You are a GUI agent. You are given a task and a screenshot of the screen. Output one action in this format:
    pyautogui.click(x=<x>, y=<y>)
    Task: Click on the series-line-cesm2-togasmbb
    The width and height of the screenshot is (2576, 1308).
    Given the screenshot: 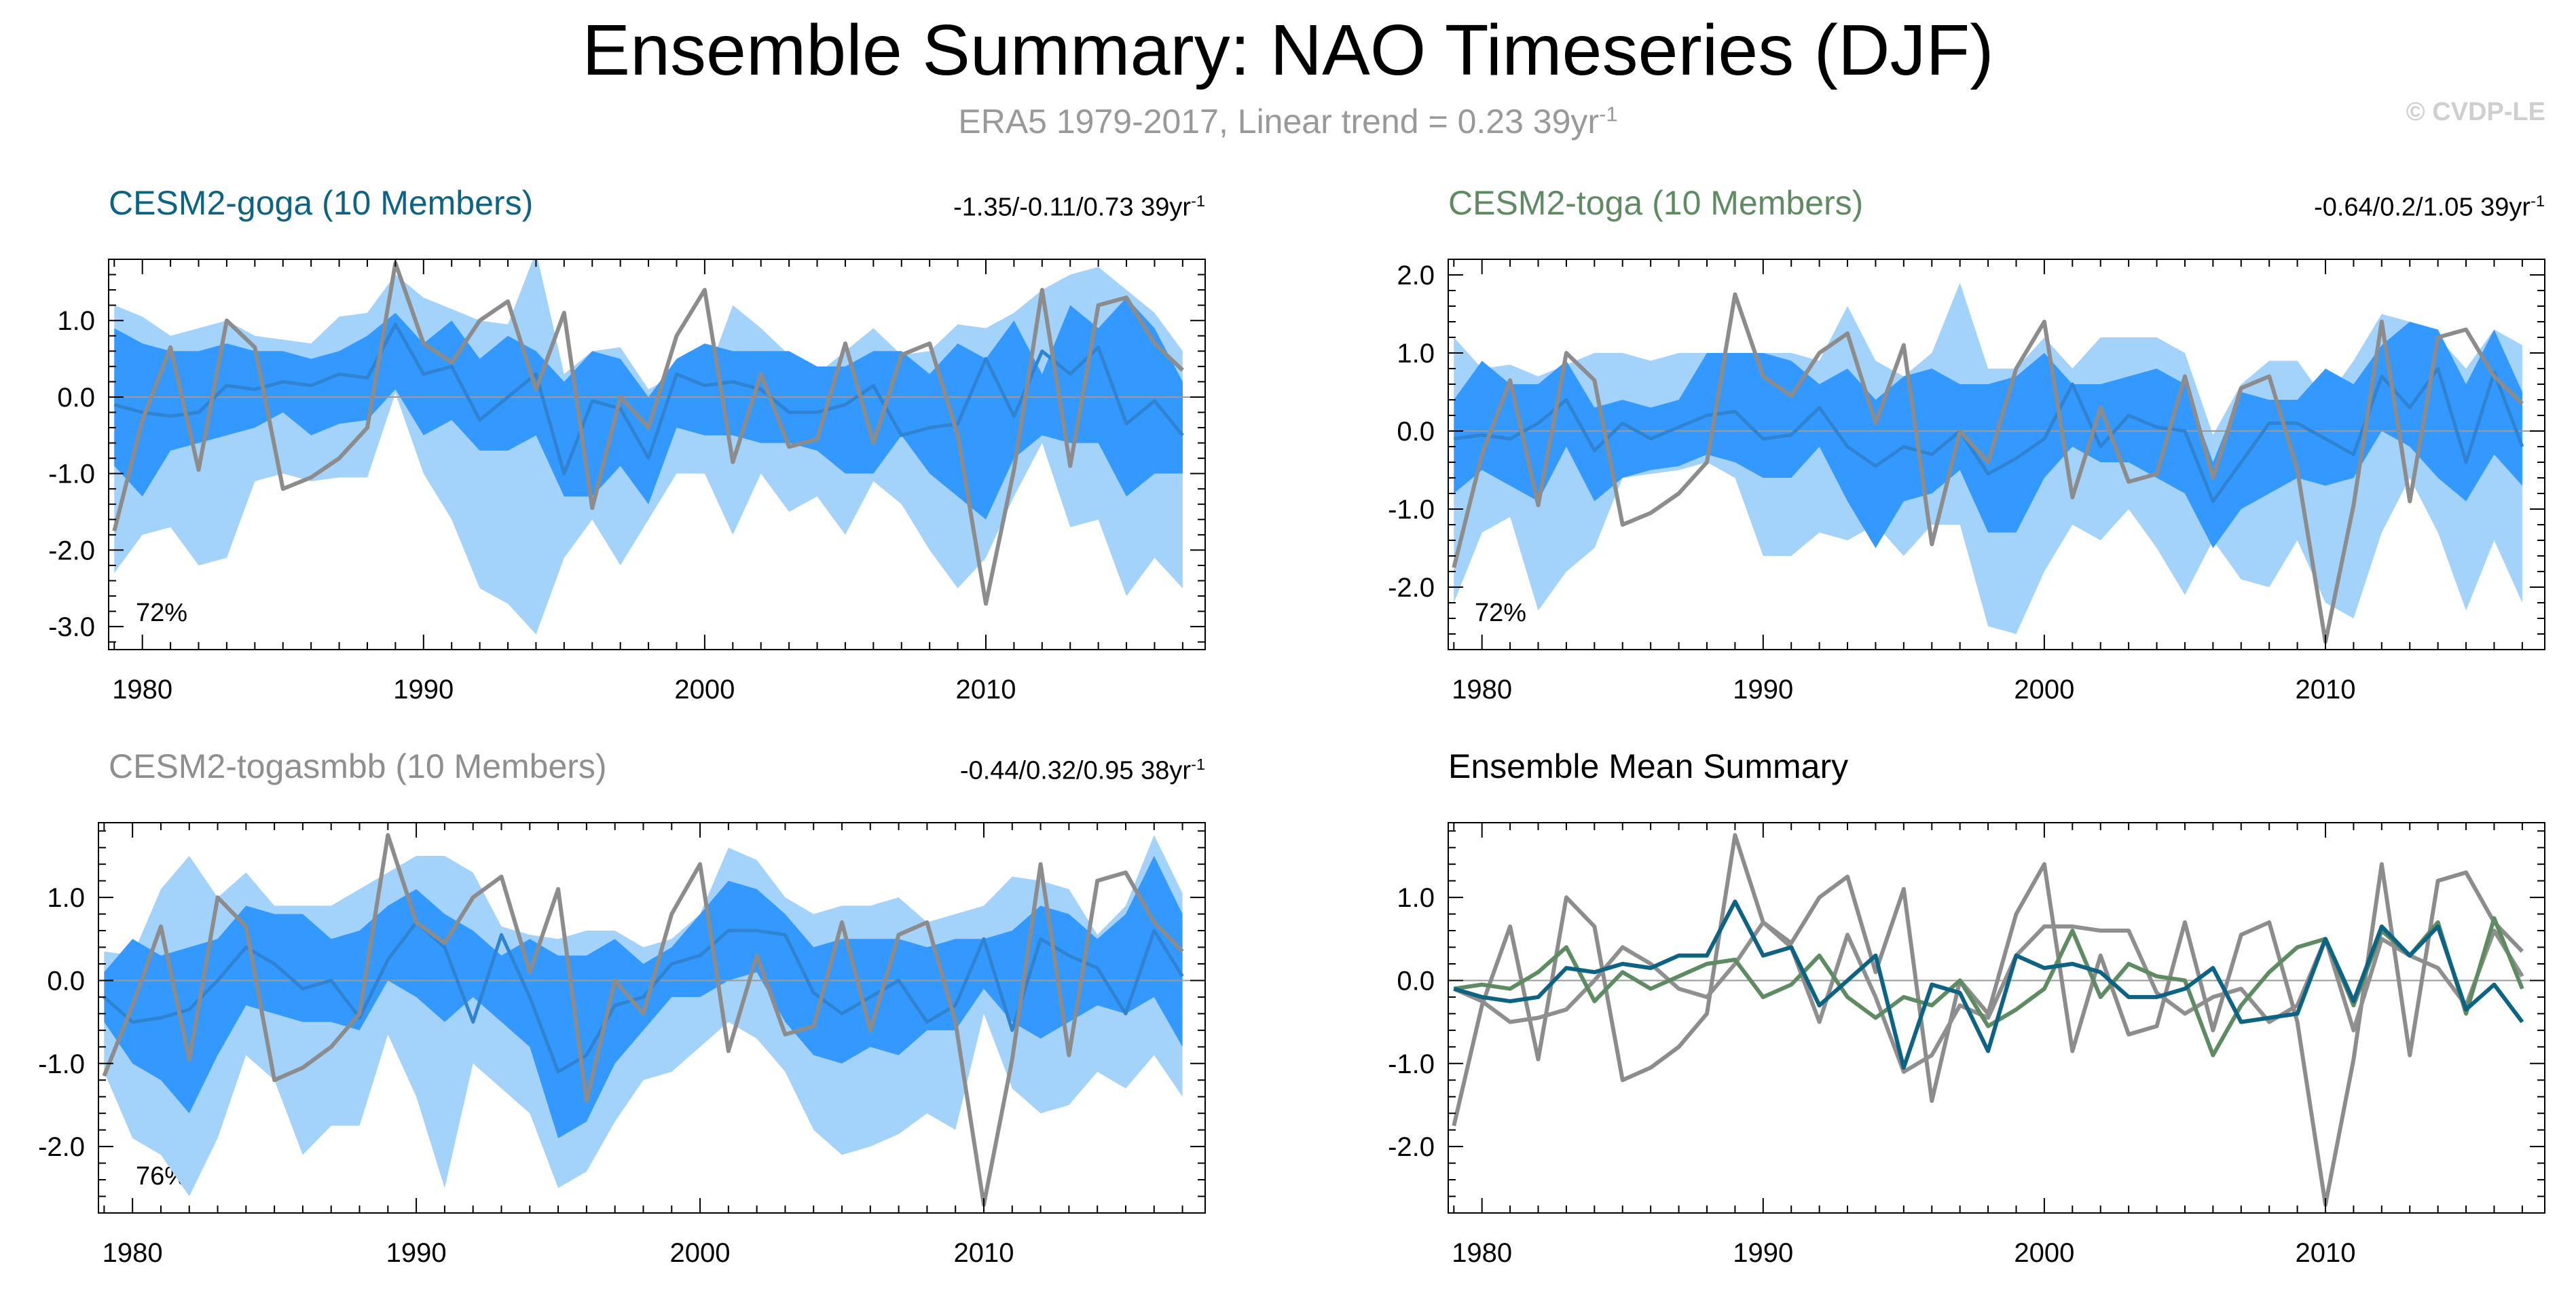 What is the action you would take?
    pyautogui.click(x=1988, y=997)
    